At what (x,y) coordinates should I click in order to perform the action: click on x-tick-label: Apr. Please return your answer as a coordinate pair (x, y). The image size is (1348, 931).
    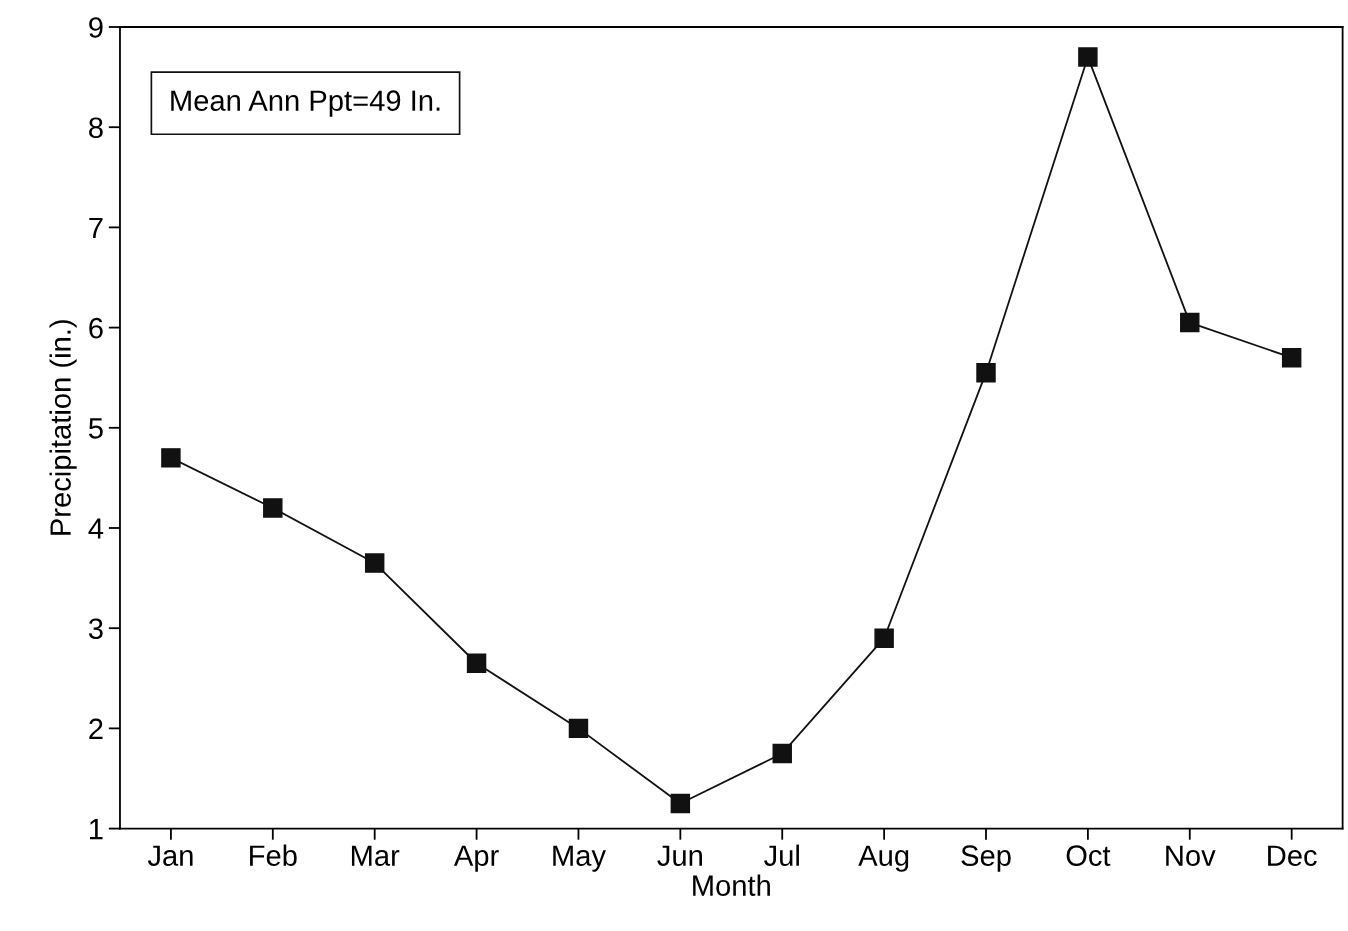
    Looking at the image, I should click on (476, 858).